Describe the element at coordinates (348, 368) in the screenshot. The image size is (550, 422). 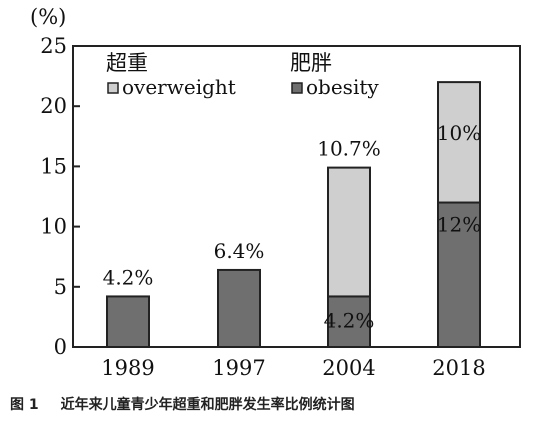
I see `x-tick-label: 2004` at that location.